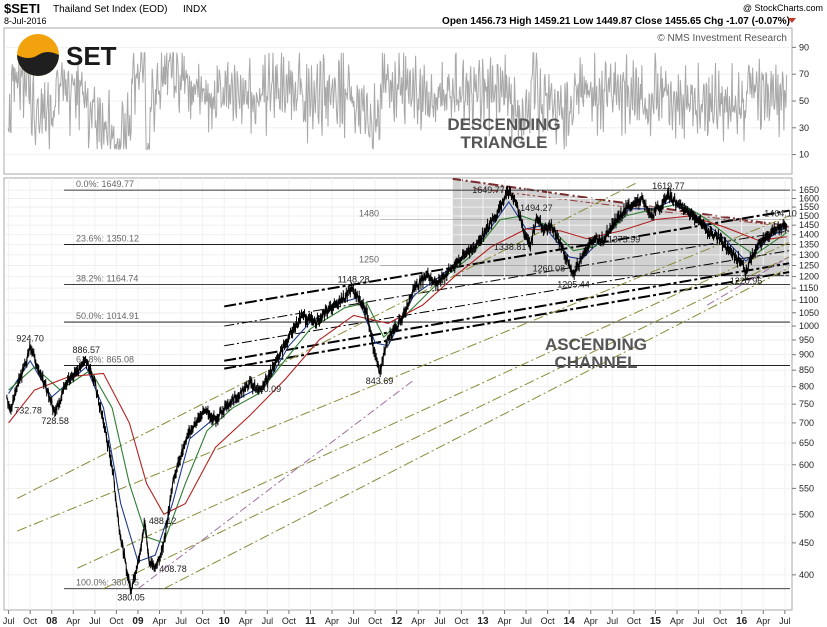 This screenshot has height=627, width=827. I want to click on price-data-label: 1148.28, so click(354, 280).